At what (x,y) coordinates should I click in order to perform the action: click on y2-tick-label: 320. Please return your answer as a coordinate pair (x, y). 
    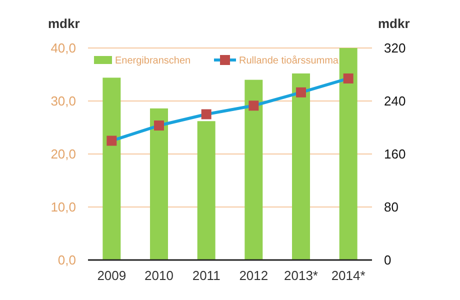
    Looking at the image, I should click on (395, 48).